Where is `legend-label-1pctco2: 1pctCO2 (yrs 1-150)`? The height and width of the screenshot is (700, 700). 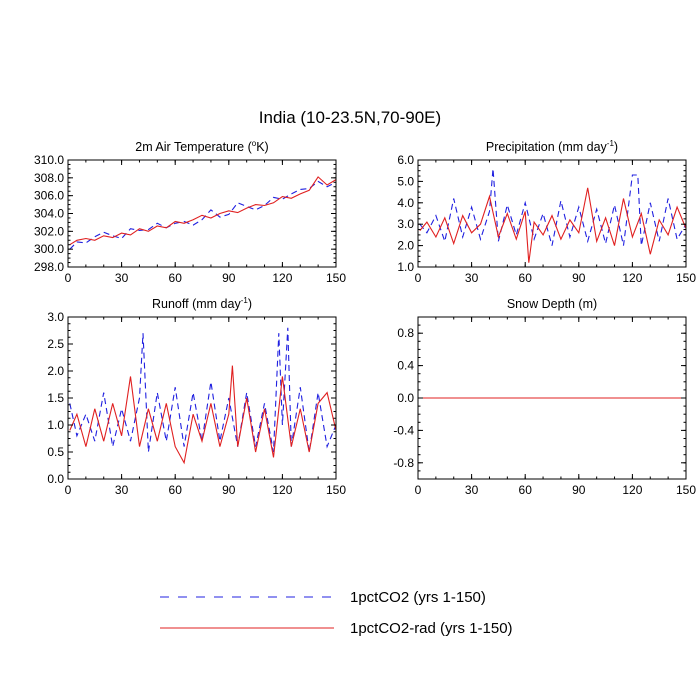 legend-label-1pctco2: 1pctCO2 (yrs 1-150) is located at coordinates (418, 597).